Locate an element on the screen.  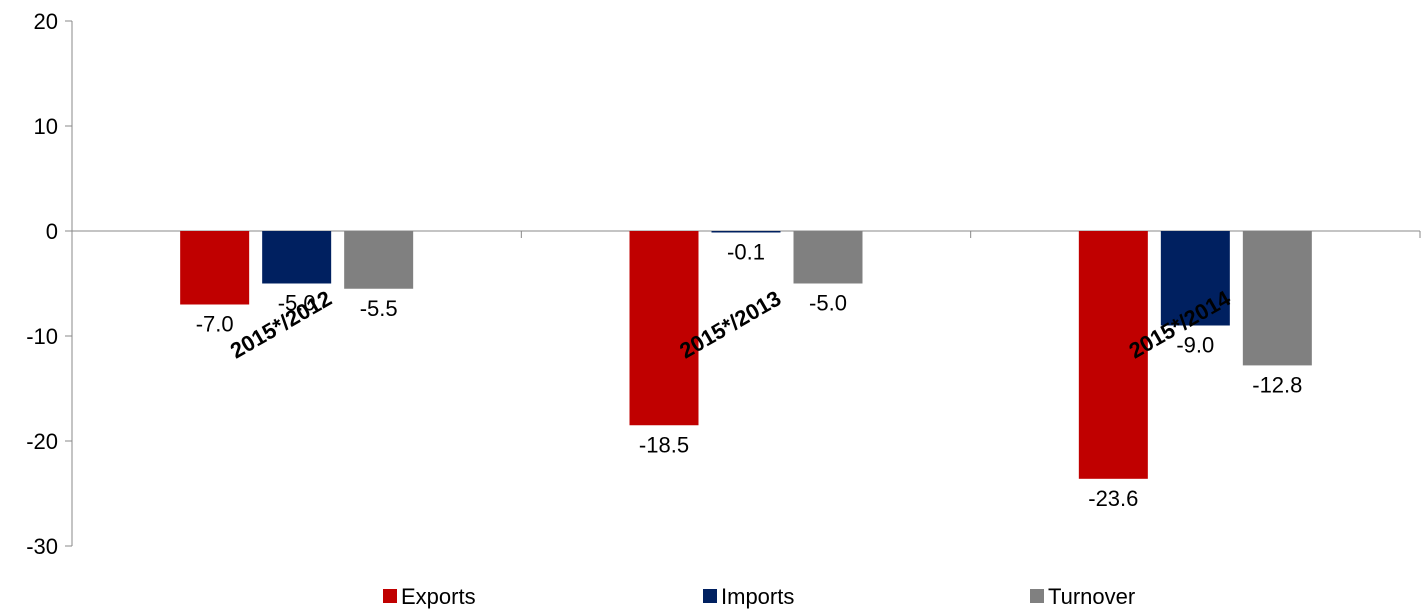
data-label-exports: -18.5 is located at coordinates (664, 444).